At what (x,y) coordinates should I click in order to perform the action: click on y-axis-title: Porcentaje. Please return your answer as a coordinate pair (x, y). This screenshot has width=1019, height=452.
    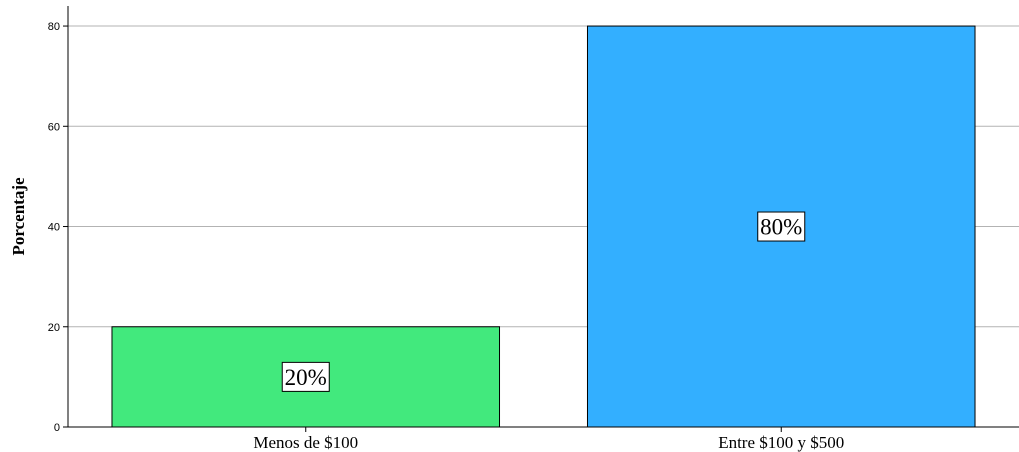
    Looking at the image, I should click on (18, 216).